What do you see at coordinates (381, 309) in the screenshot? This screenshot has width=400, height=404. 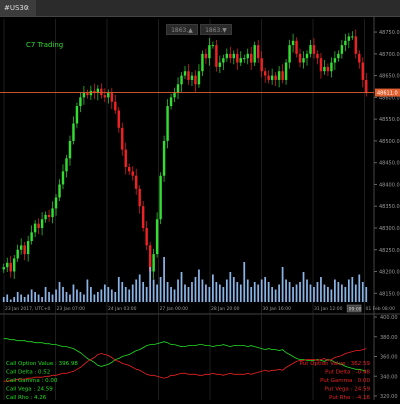 I see `x-tick-label: 01 Feb 08:00` at bounding box center [381, 309].